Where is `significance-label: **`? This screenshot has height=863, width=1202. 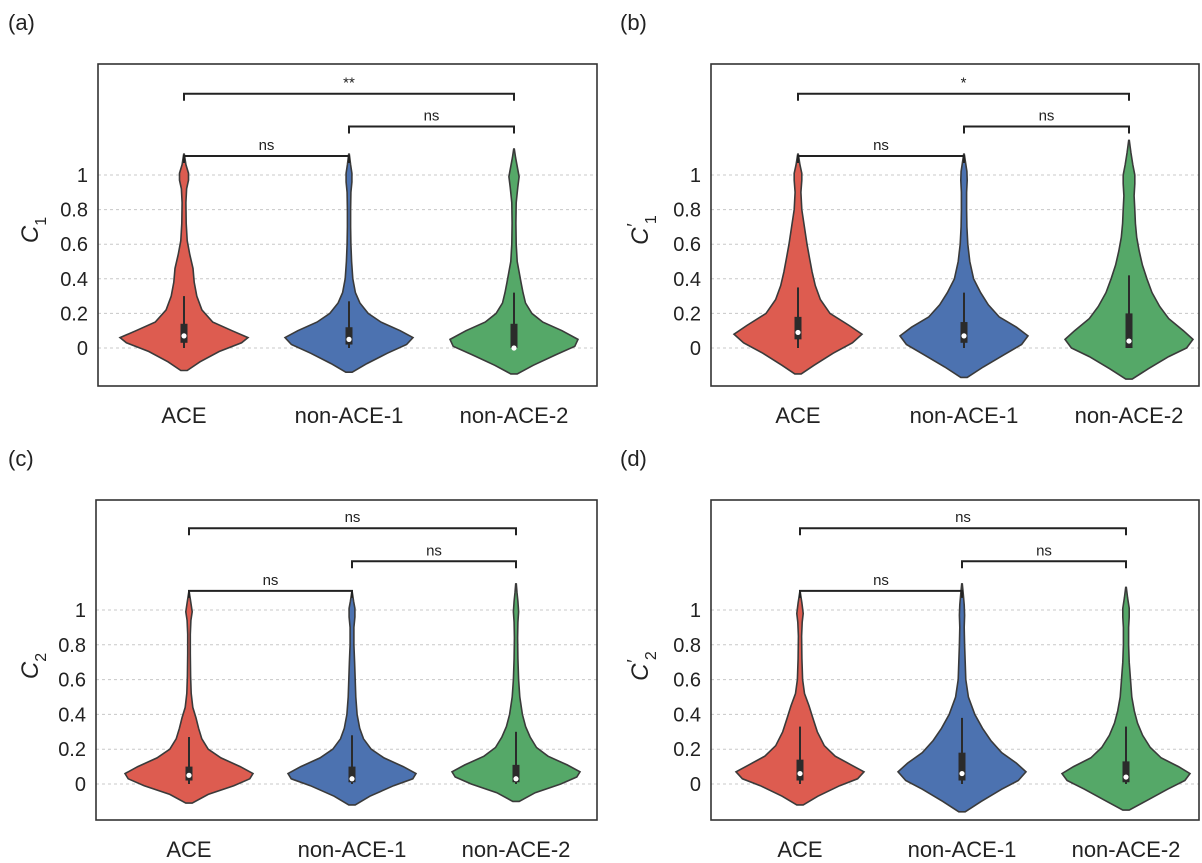
significance-label: ** is located at coordinates (349, 83).